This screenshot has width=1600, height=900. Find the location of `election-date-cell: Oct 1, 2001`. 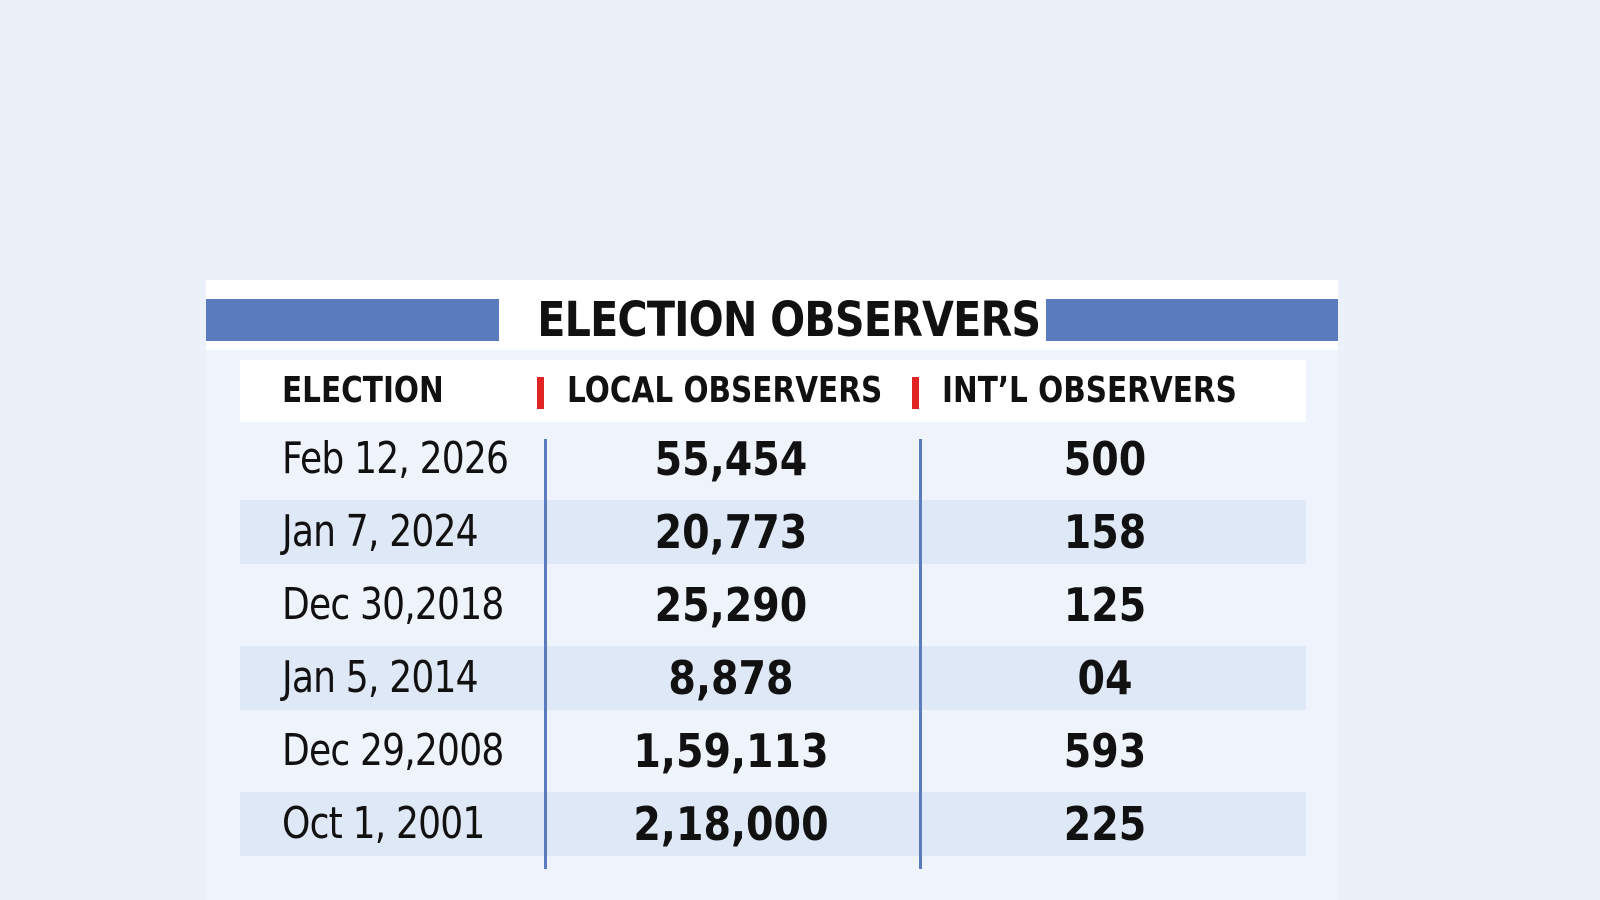

election-date-cell: Oct 1, 2001 is located at coordinates (383, 823).